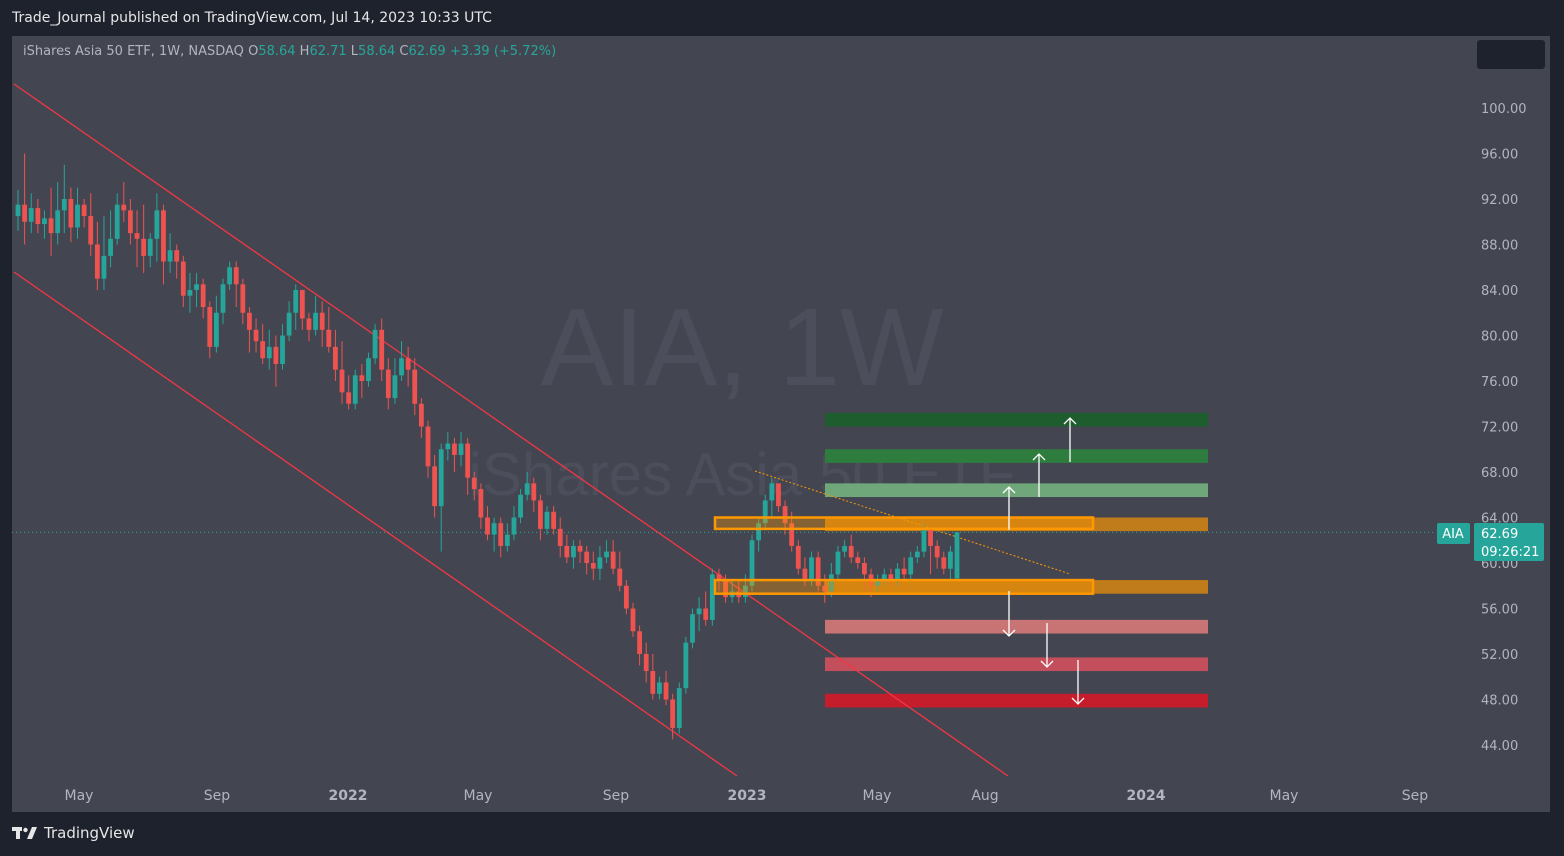  What do you see at coordinates (73, 833) in the screenshot?
I see `tradingview-logo: TradingView` at bounding box center [73, 833].